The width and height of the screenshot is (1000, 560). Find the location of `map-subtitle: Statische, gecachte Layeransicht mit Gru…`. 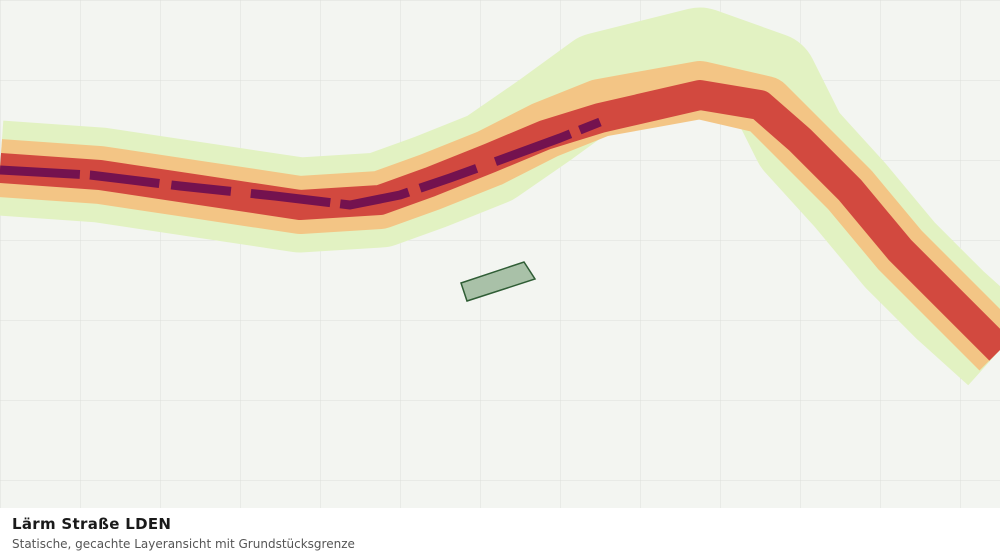

map-subtitle: Statische, gecachte Layeransicht mit Gru… is located at coordinates (183, 544).